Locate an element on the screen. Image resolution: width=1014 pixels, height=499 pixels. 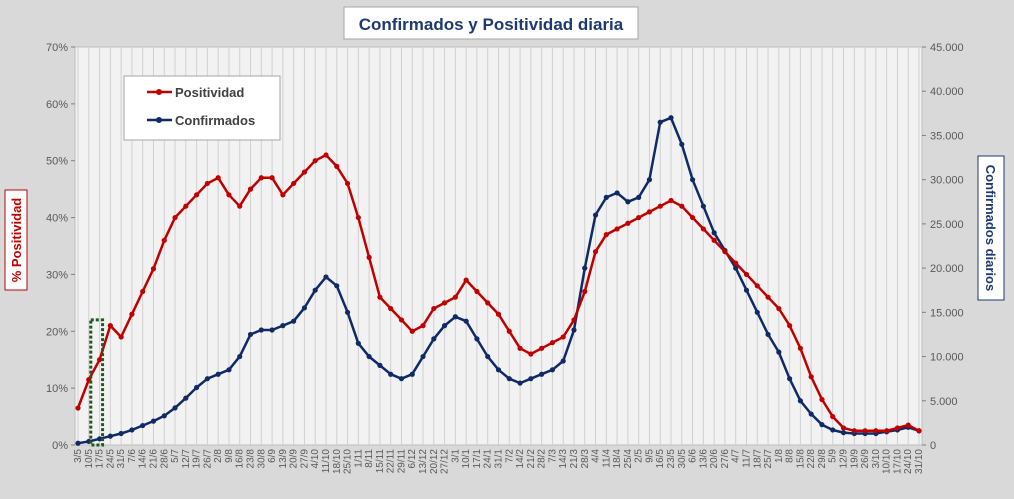
x-tick-label: 14/2 is located at coordinates (520, 459).